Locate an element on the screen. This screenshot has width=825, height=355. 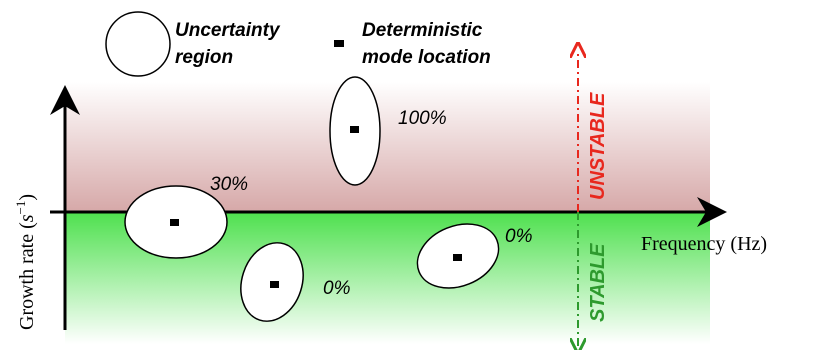
mode-label: 100% is located at coordinates (422, 118).